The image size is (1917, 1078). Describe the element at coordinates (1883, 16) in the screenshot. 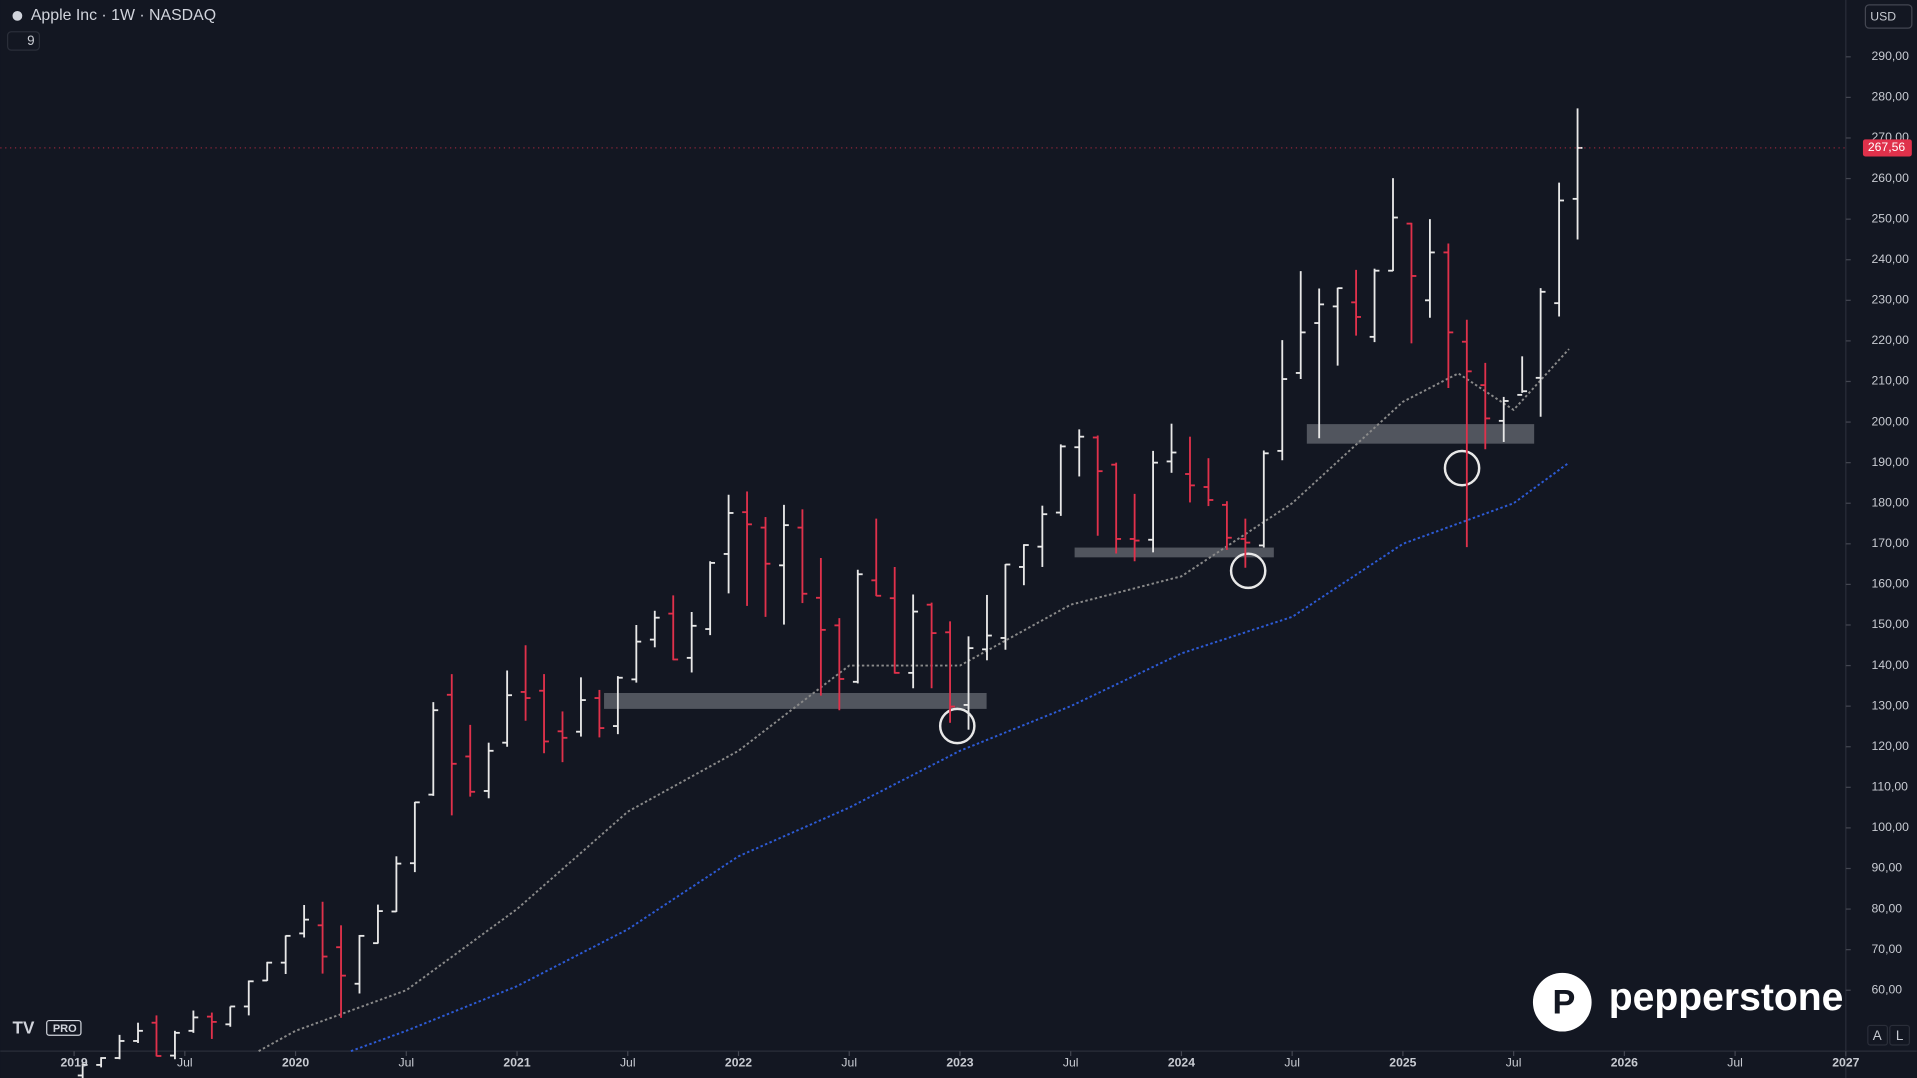

I see `currency: USD` at that location.